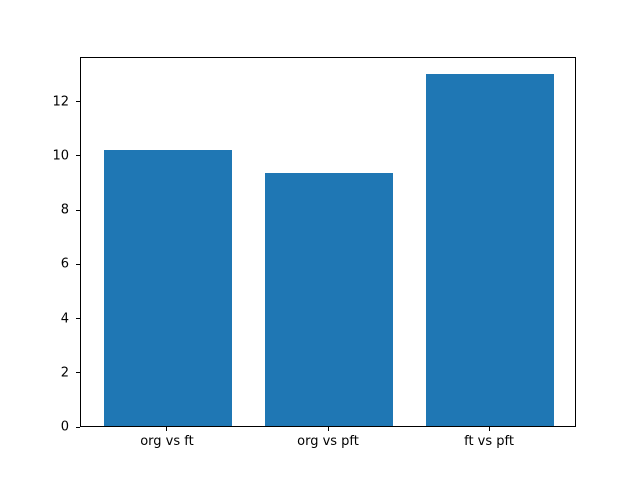 The height and width of the screenshot is (480, 640). What do you see at coordinates (64, 427) in the screenshot?
I see `y-axis-tick-label: 0` at bounding box center [64, 427].